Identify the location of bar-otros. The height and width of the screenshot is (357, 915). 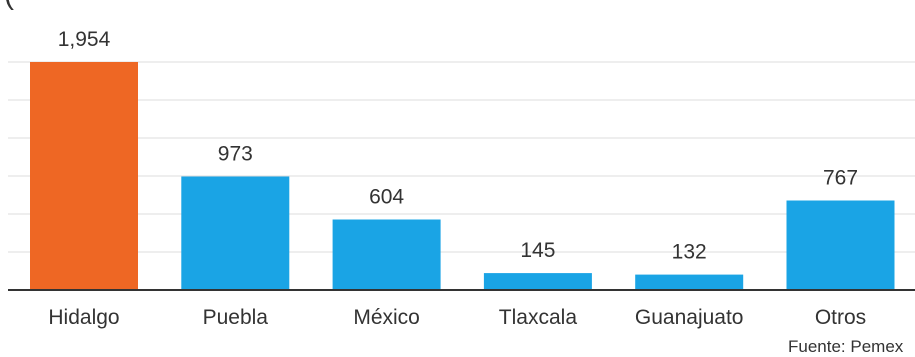
(840, 245).